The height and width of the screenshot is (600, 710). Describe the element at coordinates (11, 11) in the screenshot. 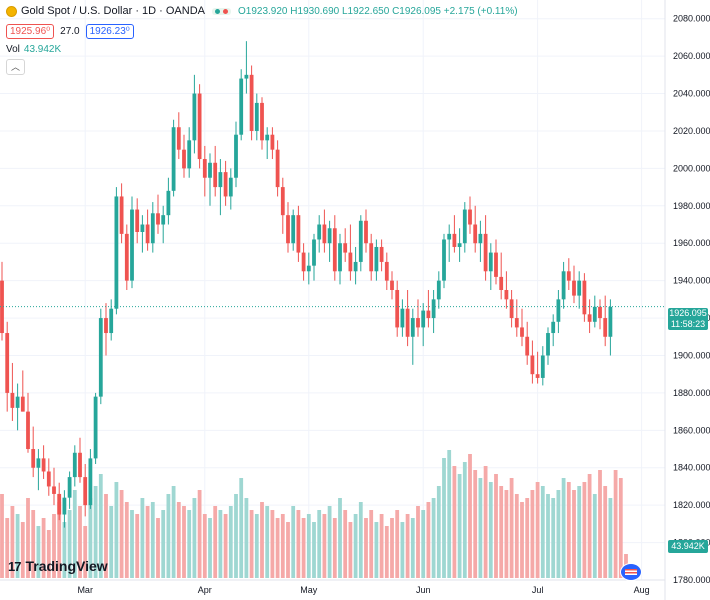

I see `gold-coin-icon` at that location.